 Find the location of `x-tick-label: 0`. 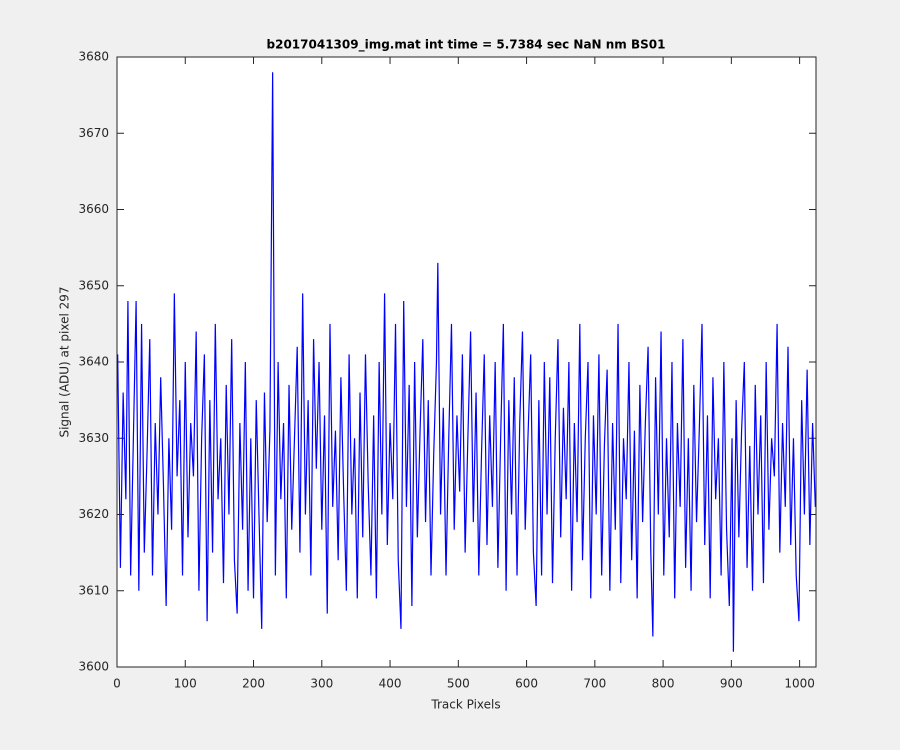

x-tick-label: 0 is located at coordinates (117, 684).